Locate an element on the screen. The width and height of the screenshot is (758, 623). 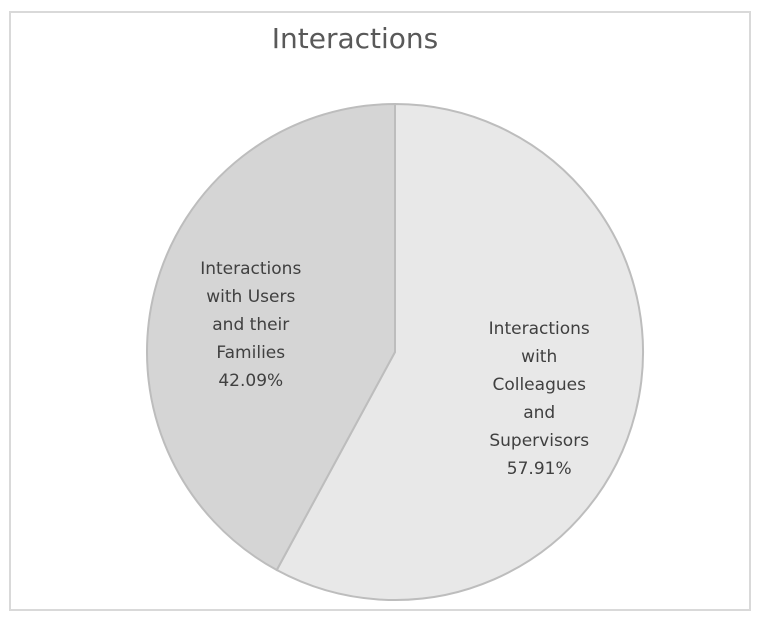
value-label: 57.91% is located at coordinates (539, 468).